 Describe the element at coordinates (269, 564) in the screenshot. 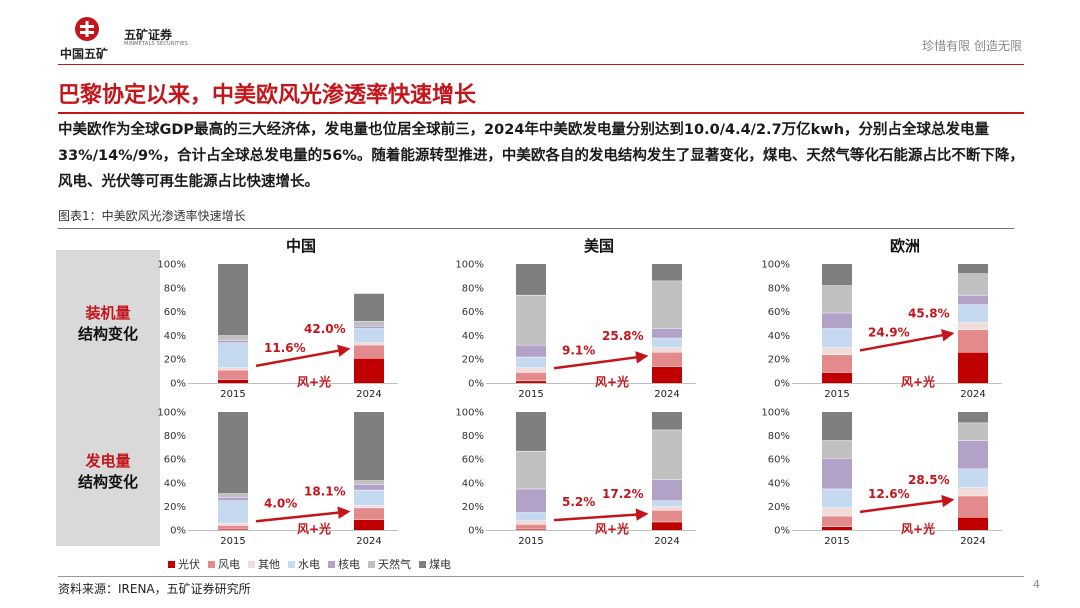

I see `legend-label: 其他` at that location.